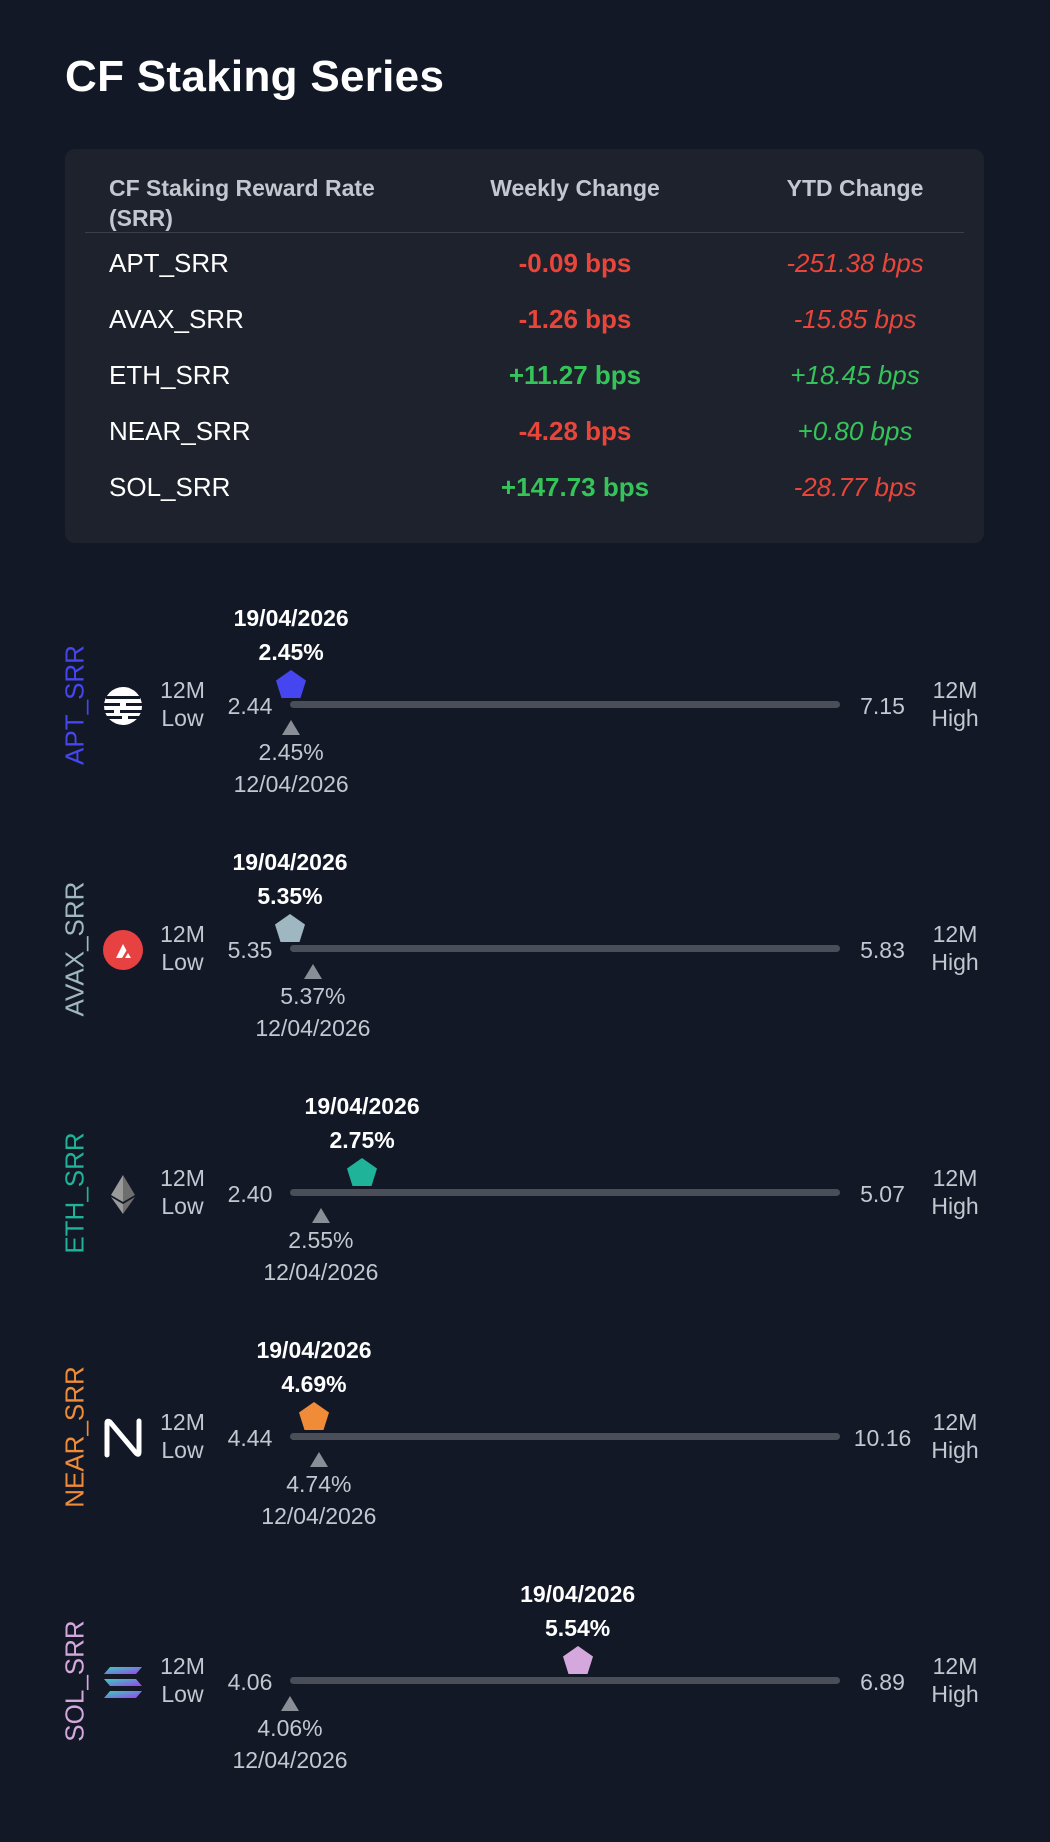 The width and height of the screenshot is (1050, 1842). What do you see at coordinates (242, 203) in the screenshot?
I see `header-name: CF Staking Reward Rate (SRR)` at bounding box center [242, 203].